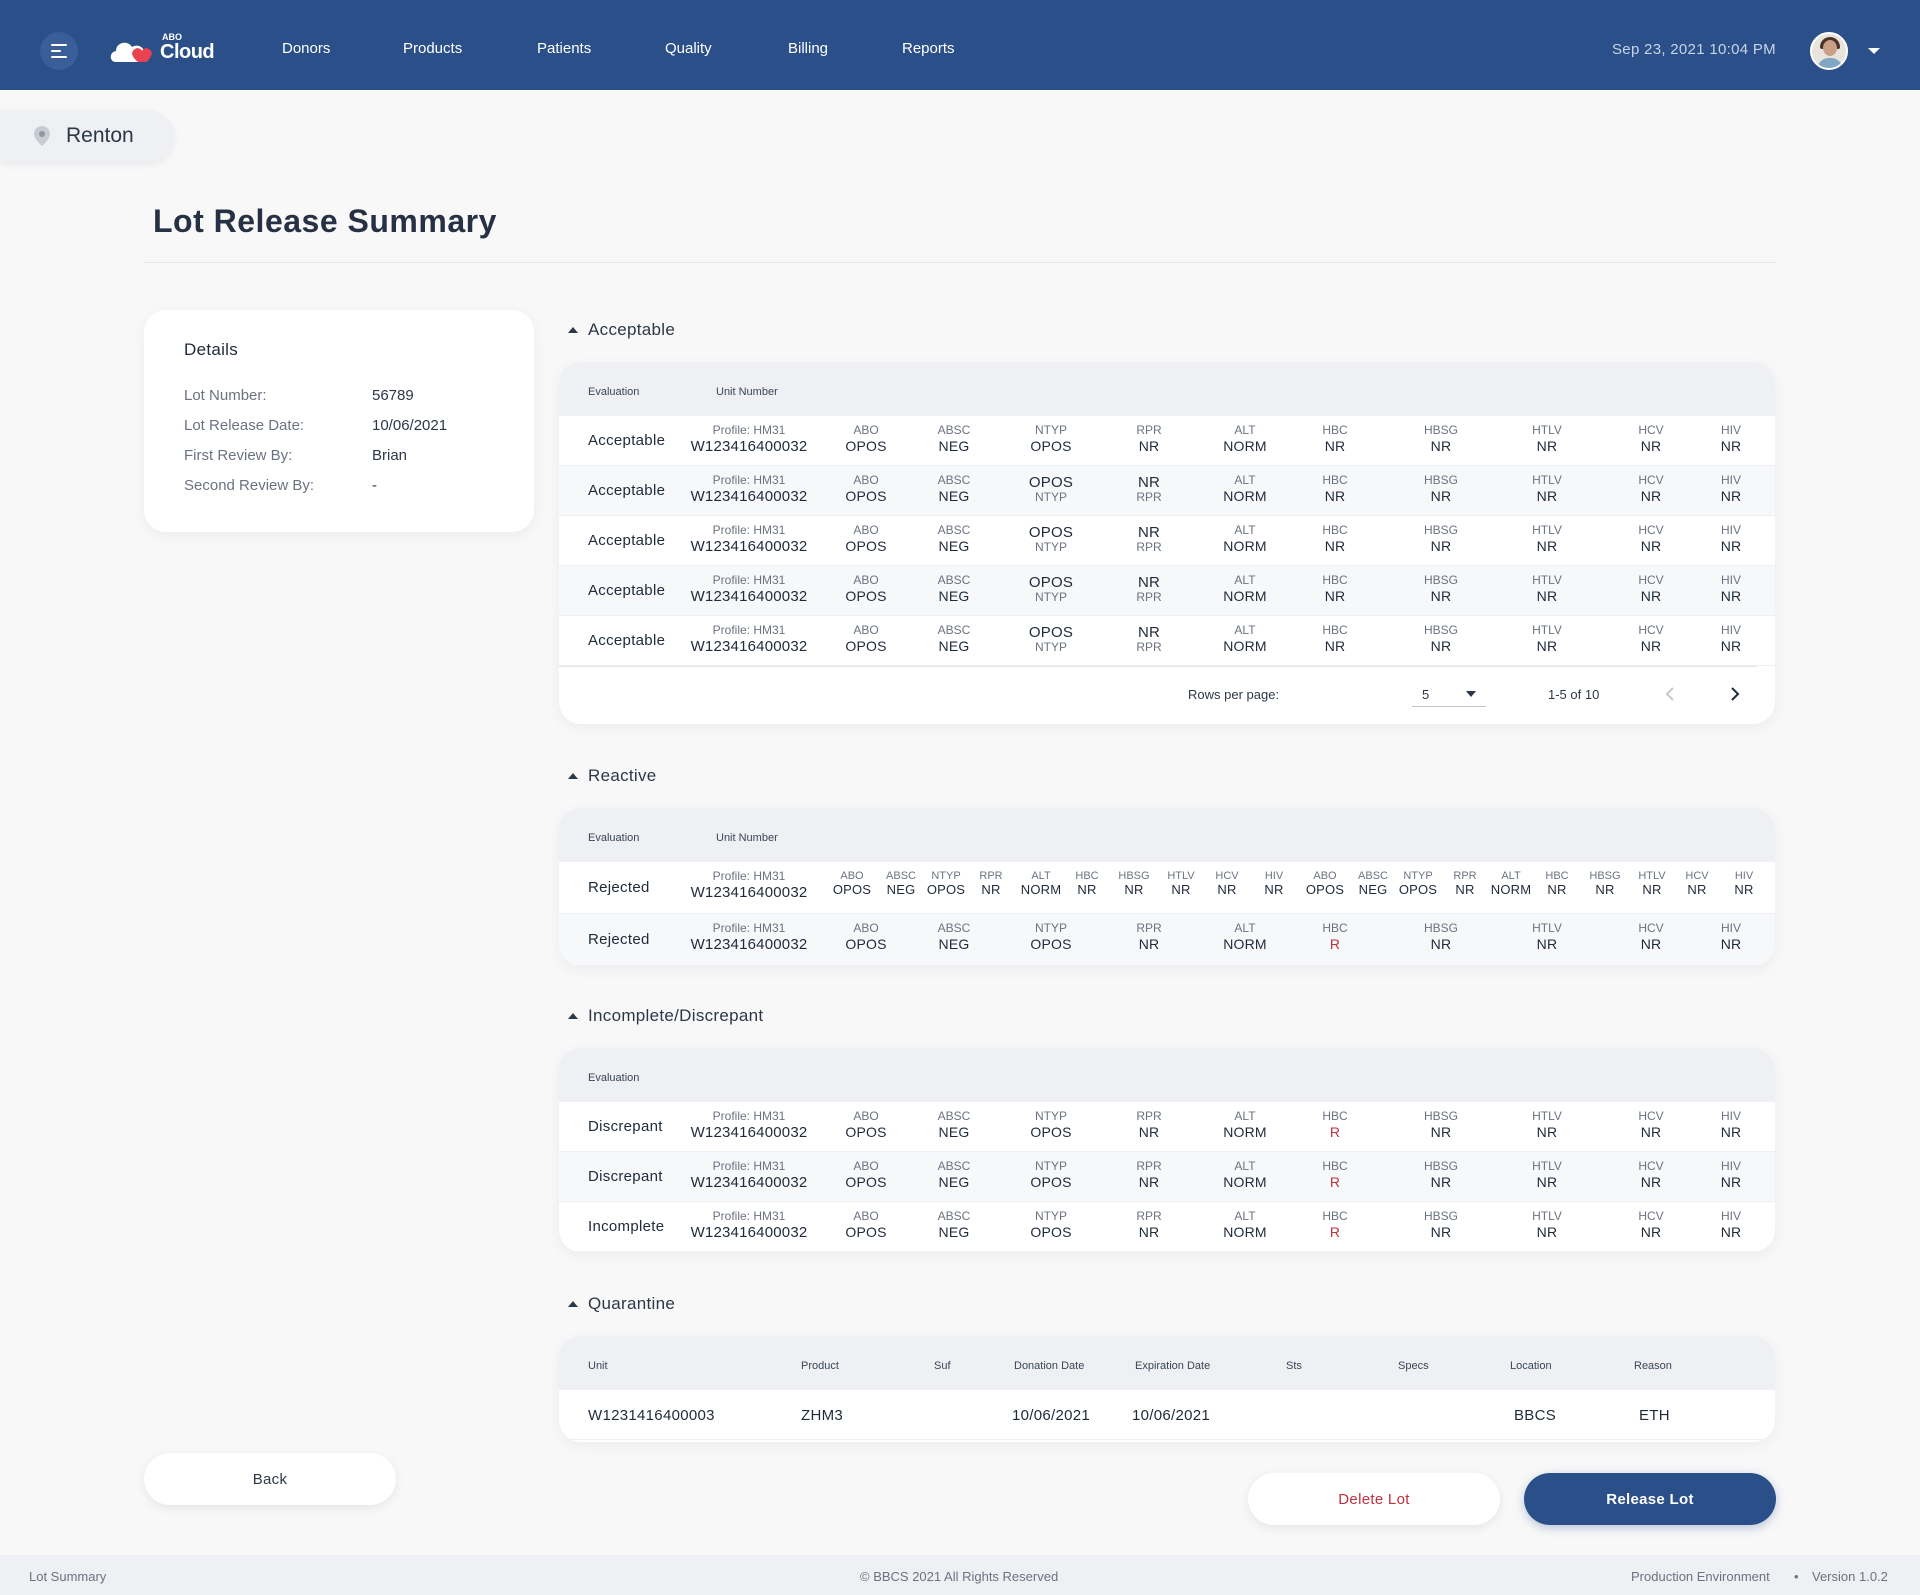 This screenshot has height=1595, width=1920. What do you see at coordinates (1734, 694) in the screenshot?
I see `next-page-chevron-right-icon` at bounding box center [1734, 694].